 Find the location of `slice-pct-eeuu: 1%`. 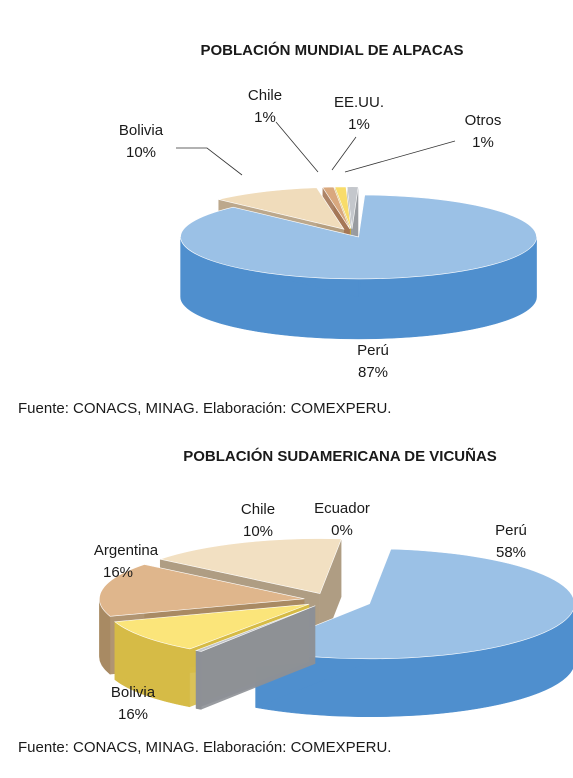

slice-pct-eeuu: 1% is located at coordinates (359, 124).